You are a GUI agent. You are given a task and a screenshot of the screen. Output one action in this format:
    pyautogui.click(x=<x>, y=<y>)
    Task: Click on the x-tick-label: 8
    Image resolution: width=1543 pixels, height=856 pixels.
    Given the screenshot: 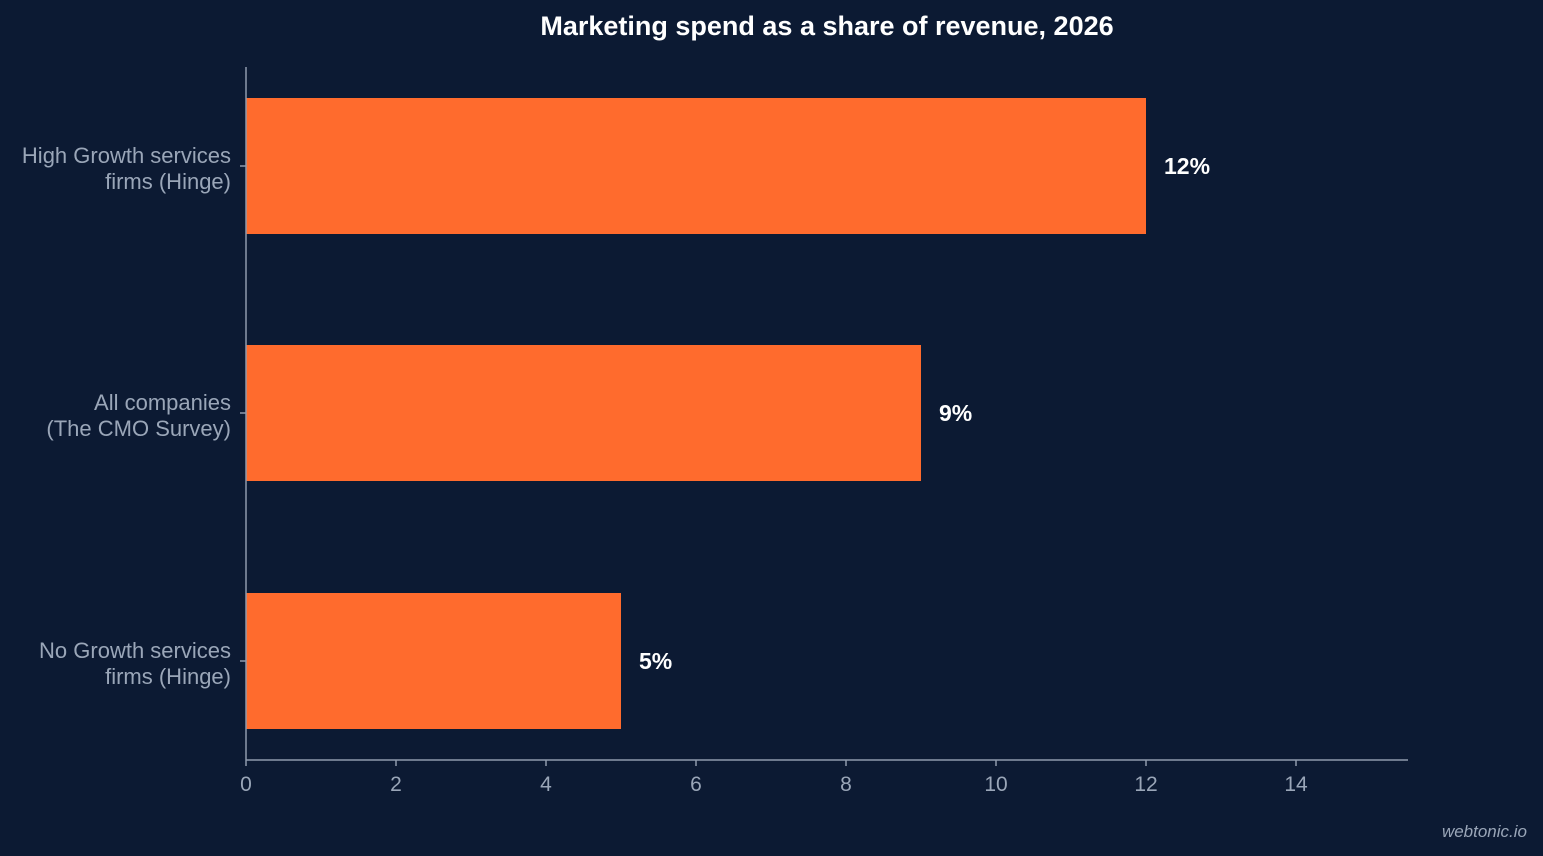 What is the action you would take?
    pyautogui.click(x=846, y=784)
    